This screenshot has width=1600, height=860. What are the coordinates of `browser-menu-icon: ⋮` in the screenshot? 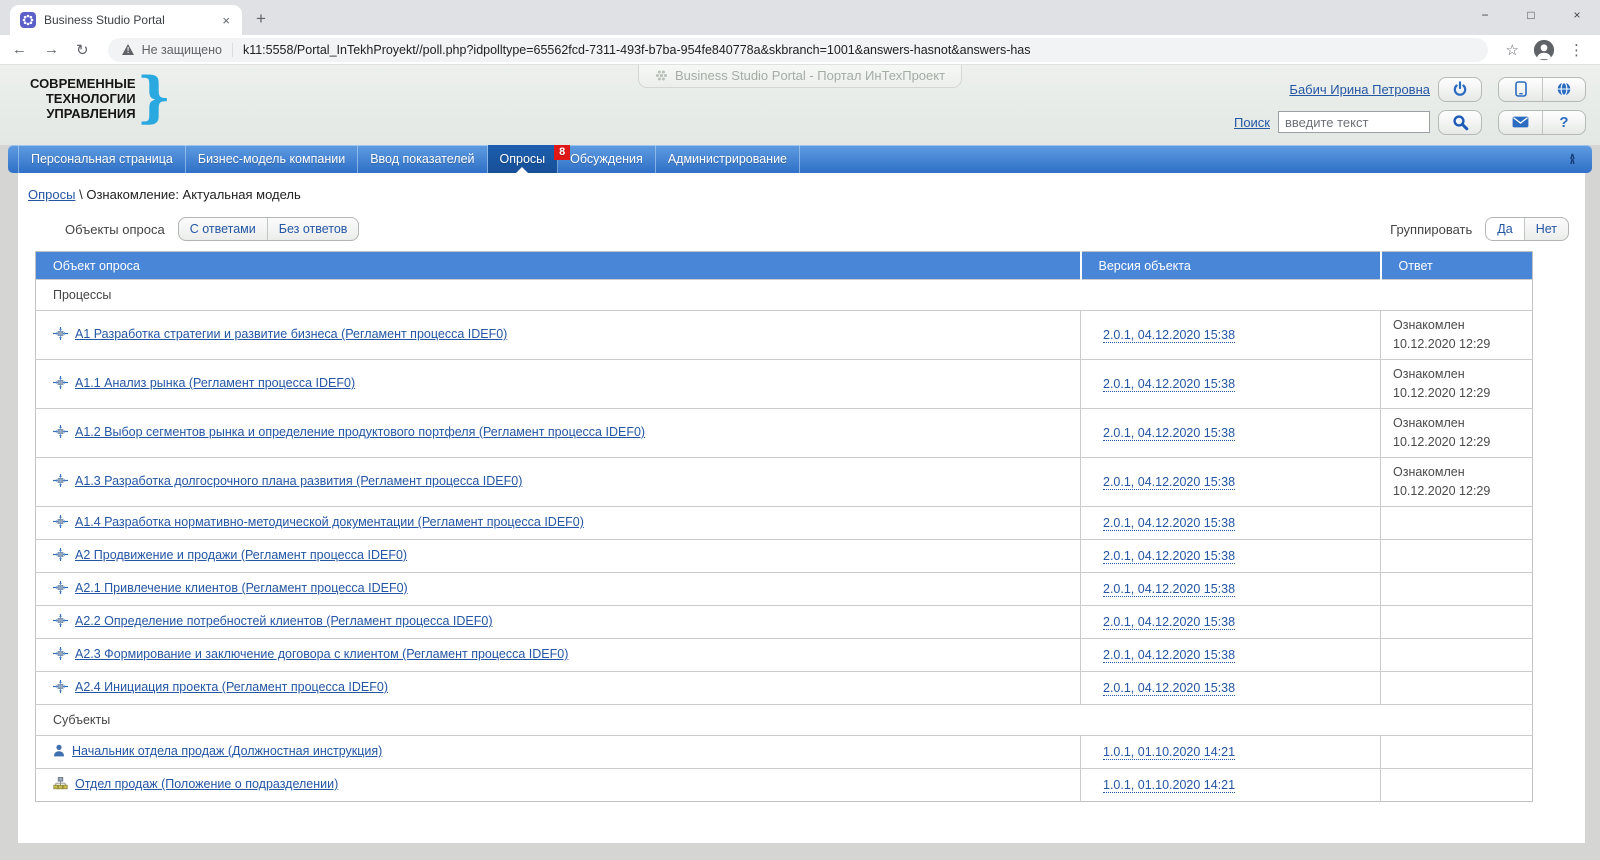 It's located at (1576, 50).